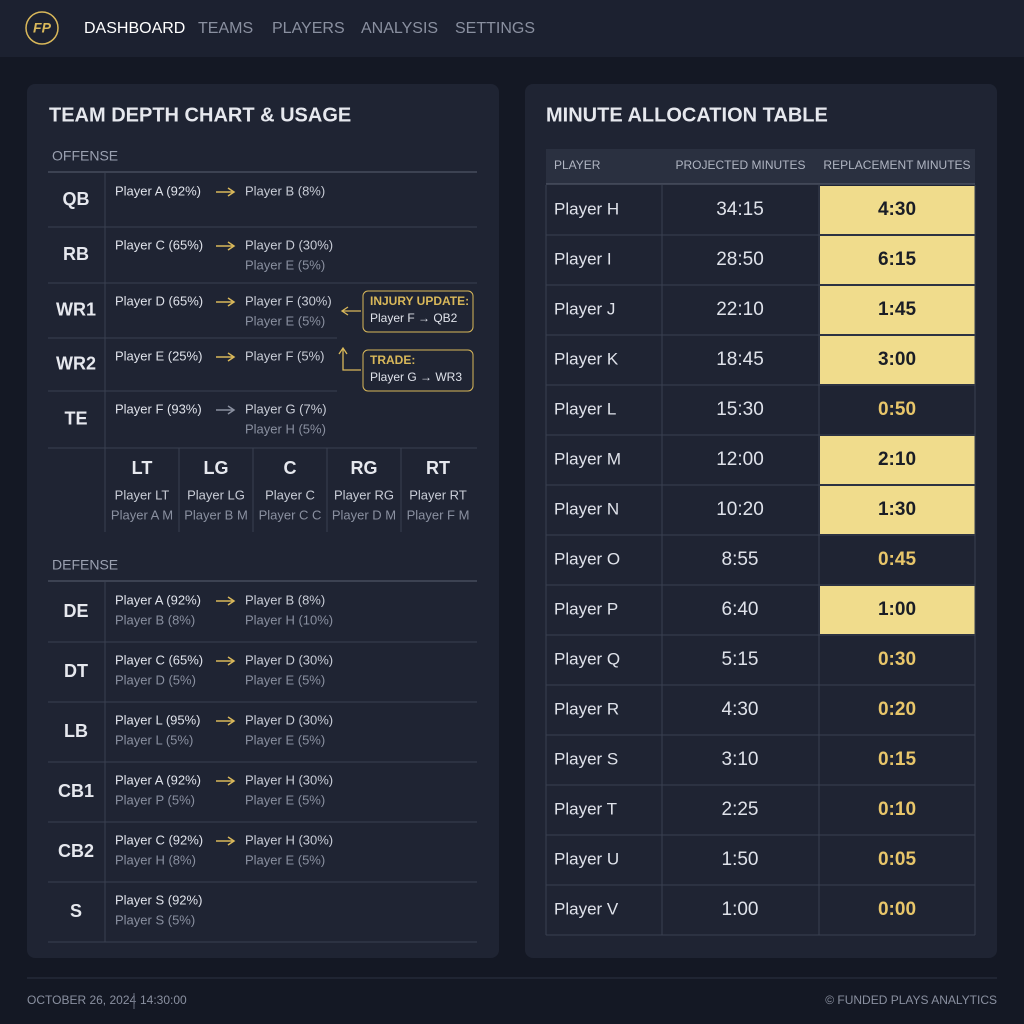 This screenshot has height=1024, width=1024. I want to click on player-cell: Player V, so click(586, 908).